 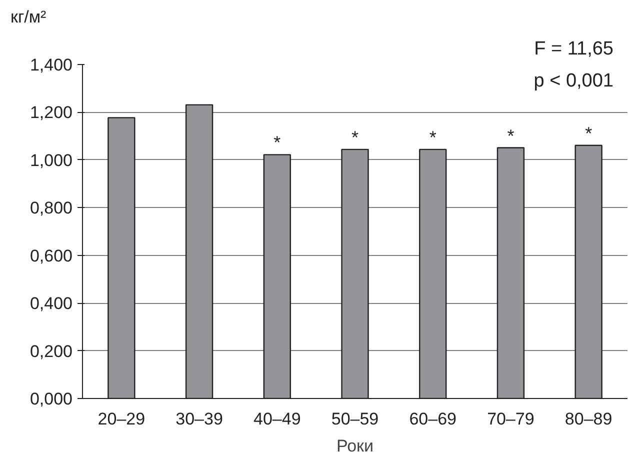 What do you see at coordinates (574, 49) in the screenshot?
I see `text: F = 11,65` at bounding box center [574, 49].